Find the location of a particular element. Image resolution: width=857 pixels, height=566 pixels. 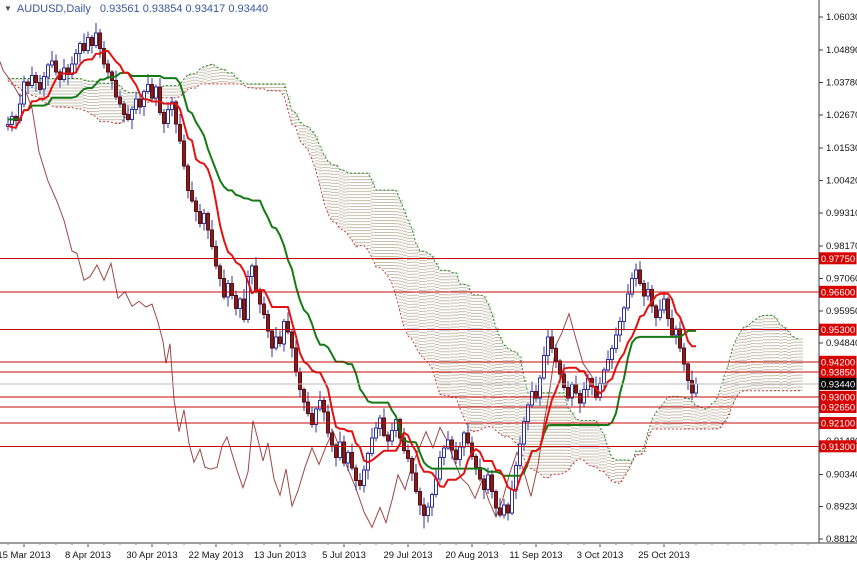

price-axis-label: 0.94840 is located at coordinates (841, 343).